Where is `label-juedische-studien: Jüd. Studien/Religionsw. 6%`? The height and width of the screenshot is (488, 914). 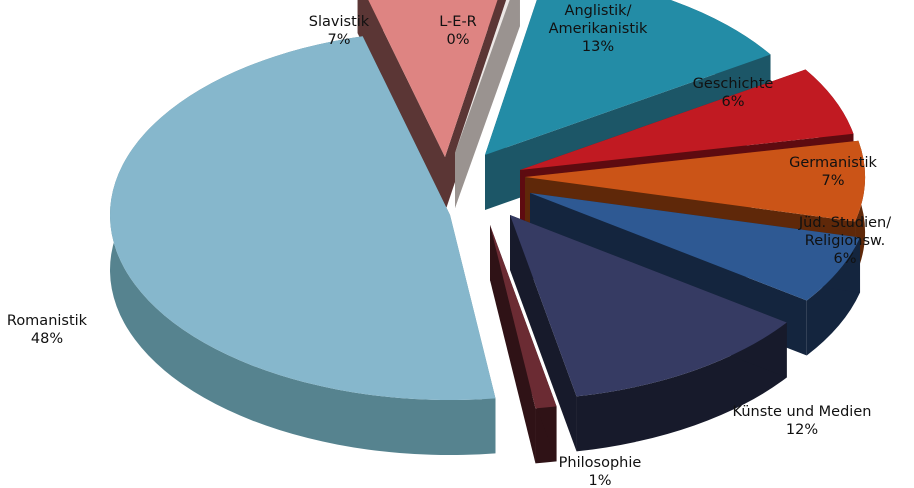
label-juedische-studien: Jüd. Studien/Religionsw. 6% is located at coordinates (844, 241).